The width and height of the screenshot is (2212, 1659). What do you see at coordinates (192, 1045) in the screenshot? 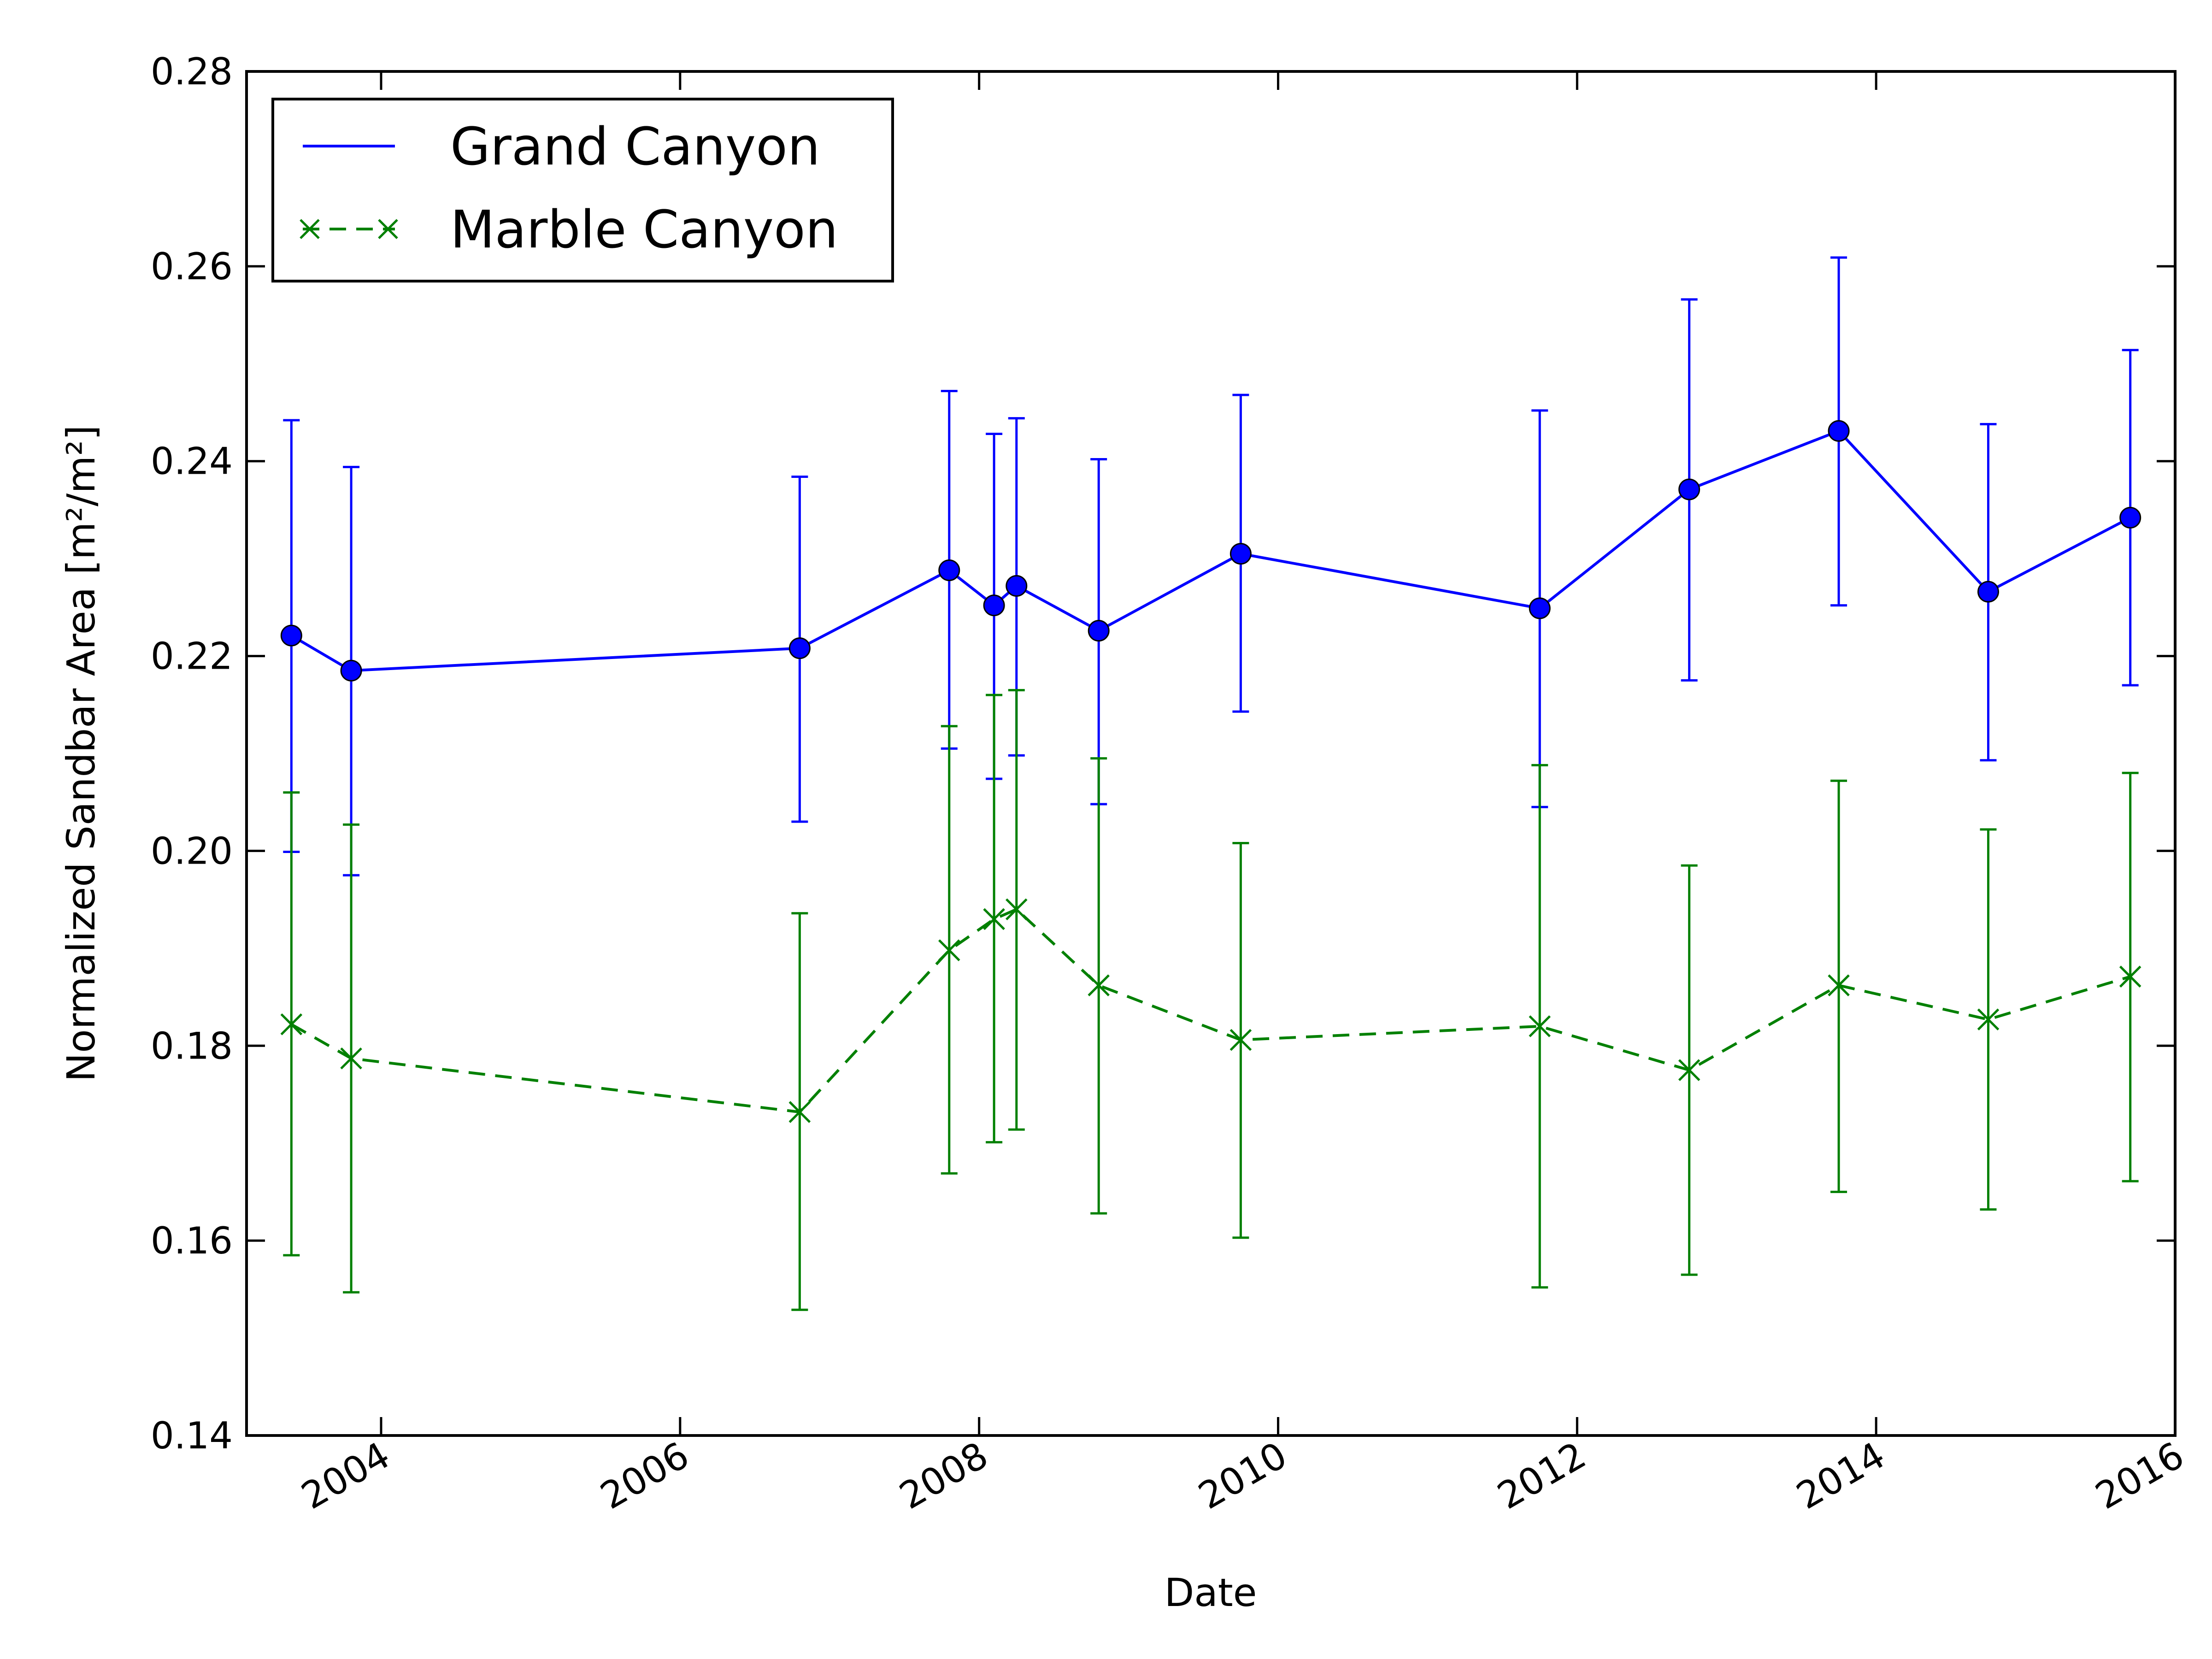
I see `y-tick-label: 0.18` at bounding box center [192, 1045].